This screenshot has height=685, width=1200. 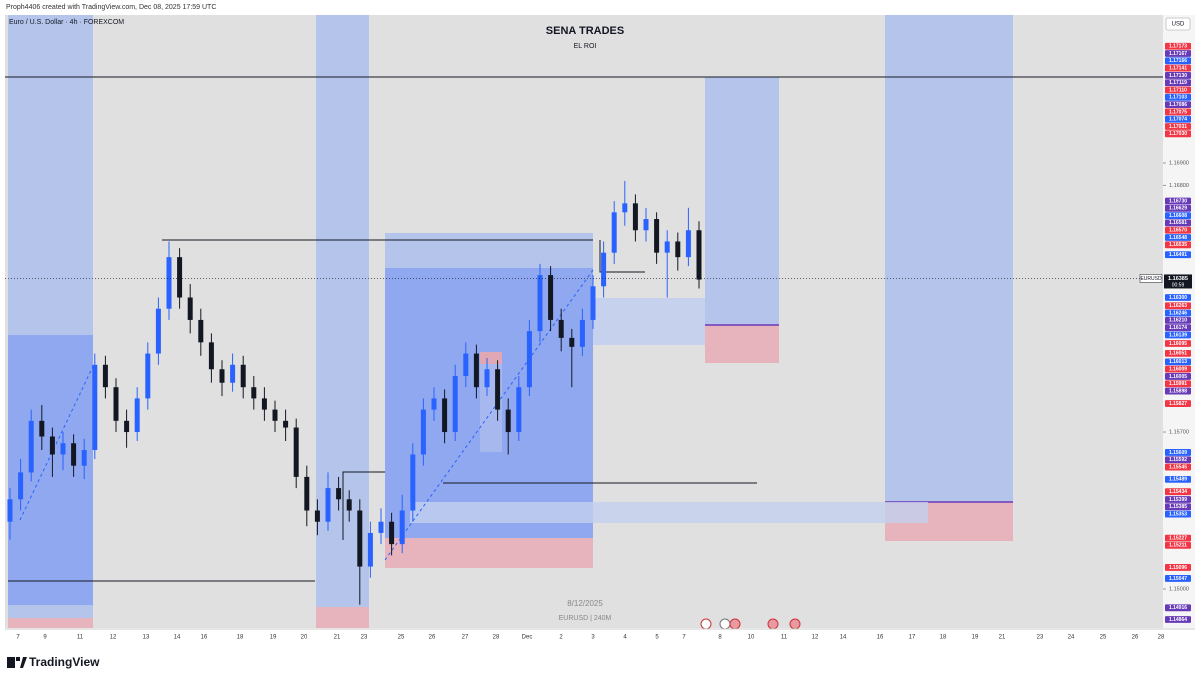 I want to click on logo-text: TradingView, so click(x=64, y=662).